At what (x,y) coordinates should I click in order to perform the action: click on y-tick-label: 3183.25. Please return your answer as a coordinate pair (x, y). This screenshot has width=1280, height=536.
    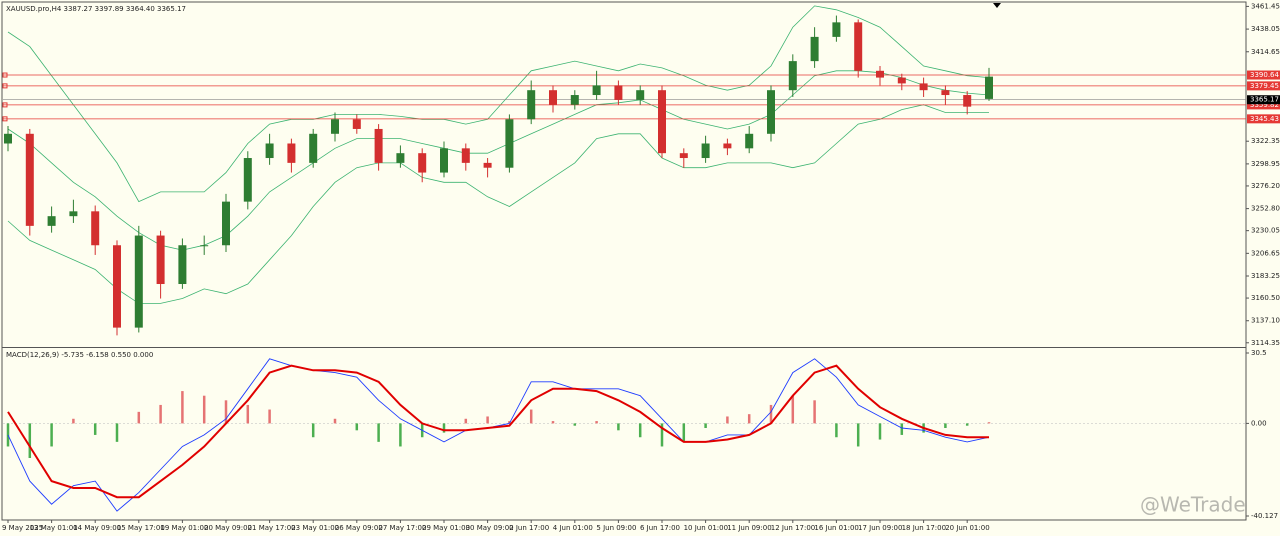
    Looking at the image, I should click on (1265, 276).